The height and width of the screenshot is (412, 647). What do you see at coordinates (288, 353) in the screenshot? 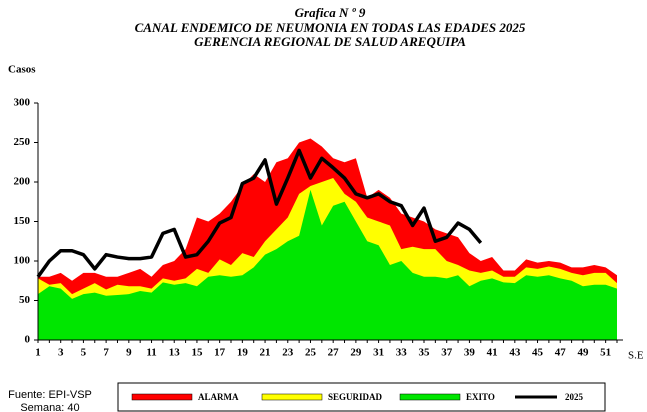
I see `x-tick-label: 23` at bounding box center [288, 353].